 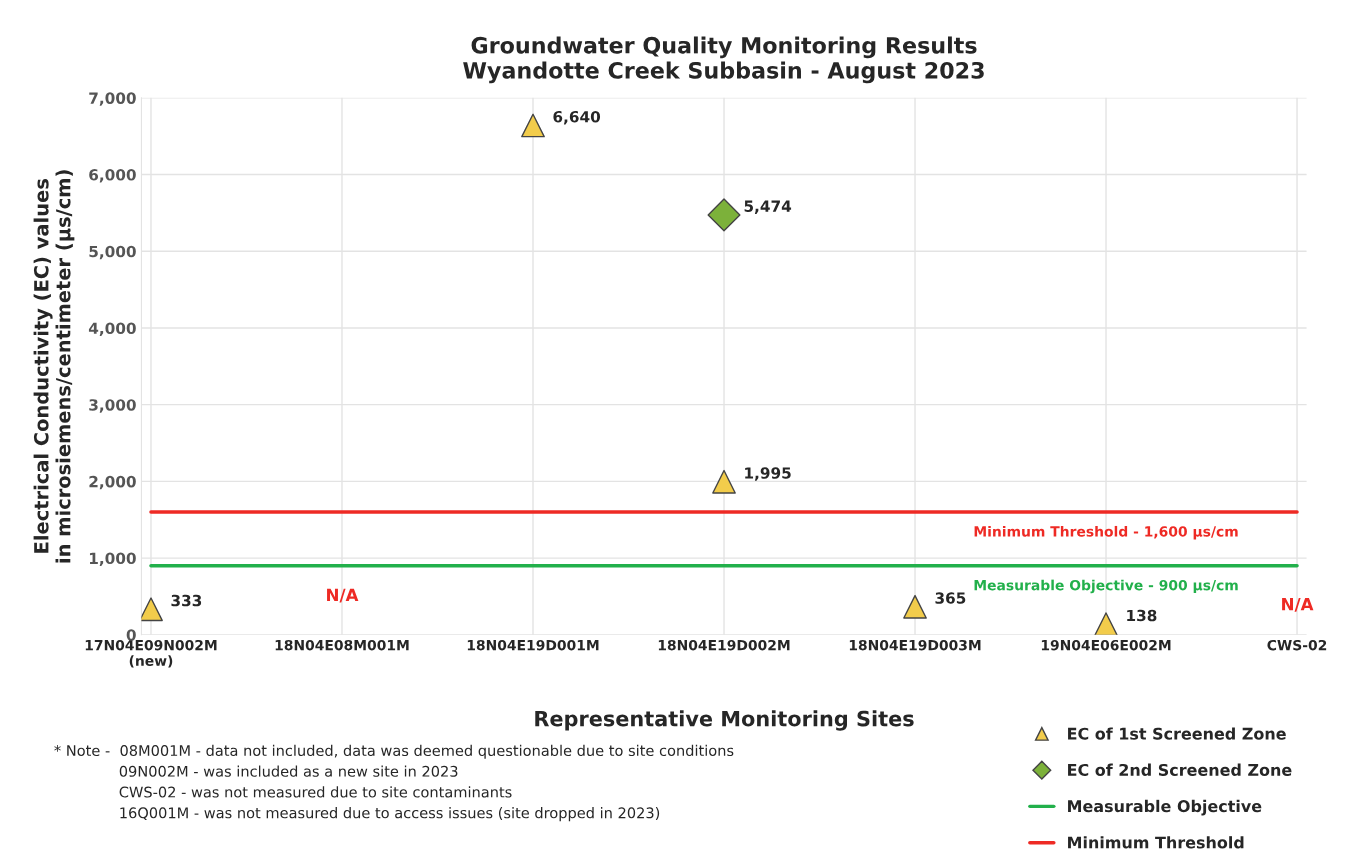 I want to click on legend-label: EC of 2nd Screened Zone, so click(x=1180, y=769).